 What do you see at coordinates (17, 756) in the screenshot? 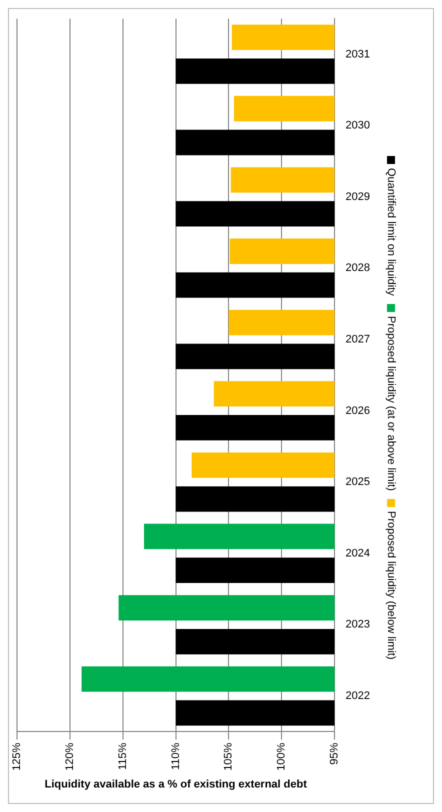
I see `x-tick-label: 125%` at bounding box center [17, 756].